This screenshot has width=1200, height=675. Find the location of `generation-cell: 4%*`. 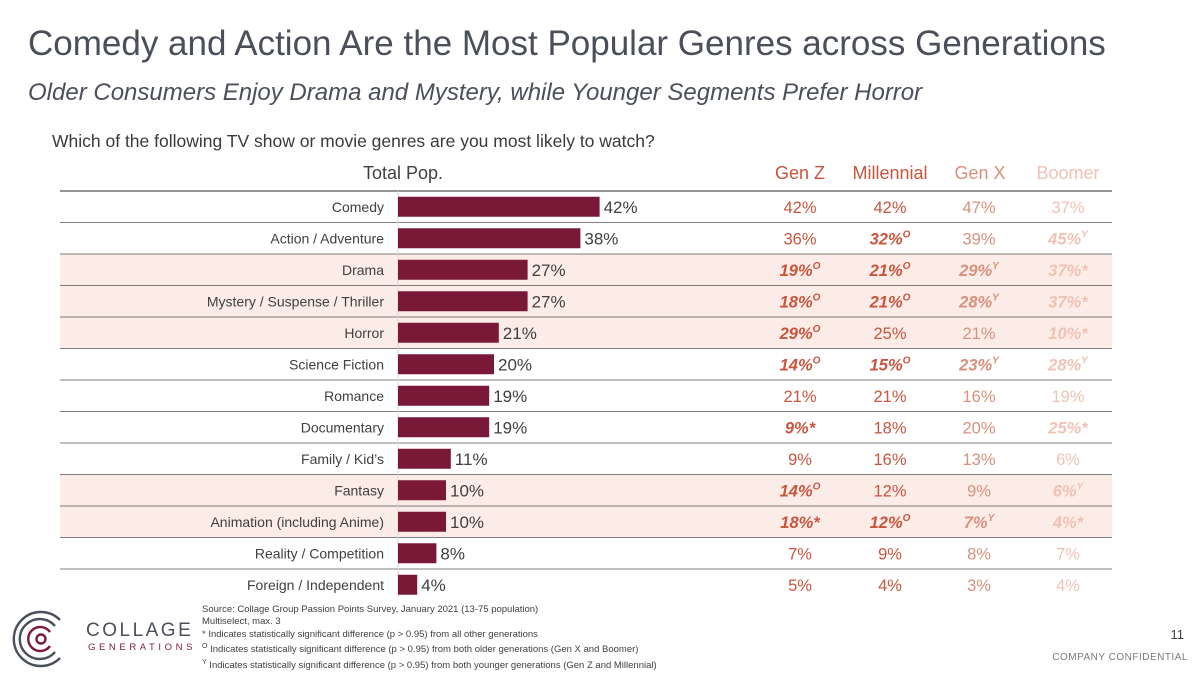

generation-cell: 4%* is located at coordinates (1068, 523).